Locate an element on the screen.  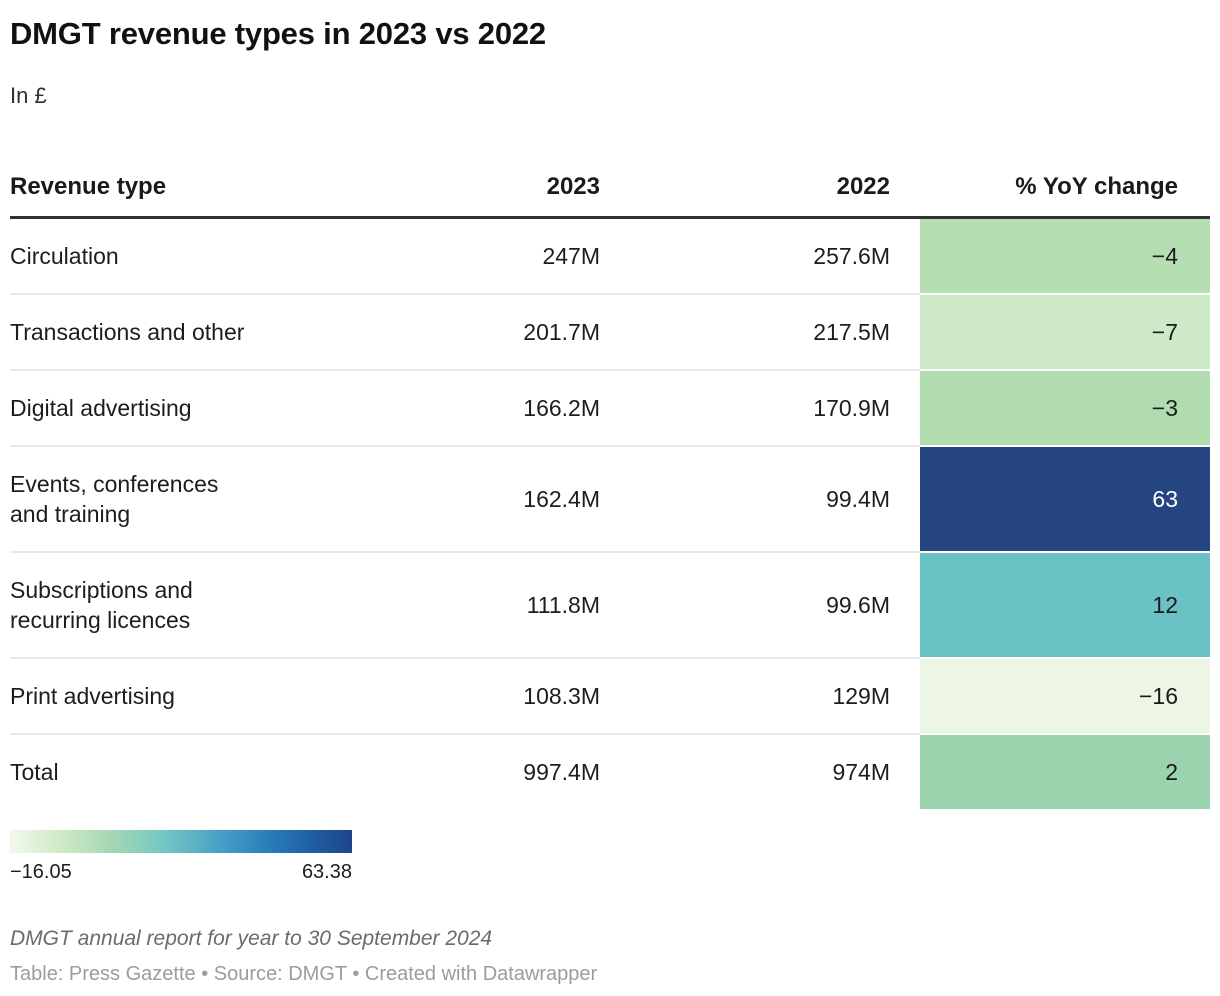
value-2022-cell: 217.5M is located at coordinates (775, 332).